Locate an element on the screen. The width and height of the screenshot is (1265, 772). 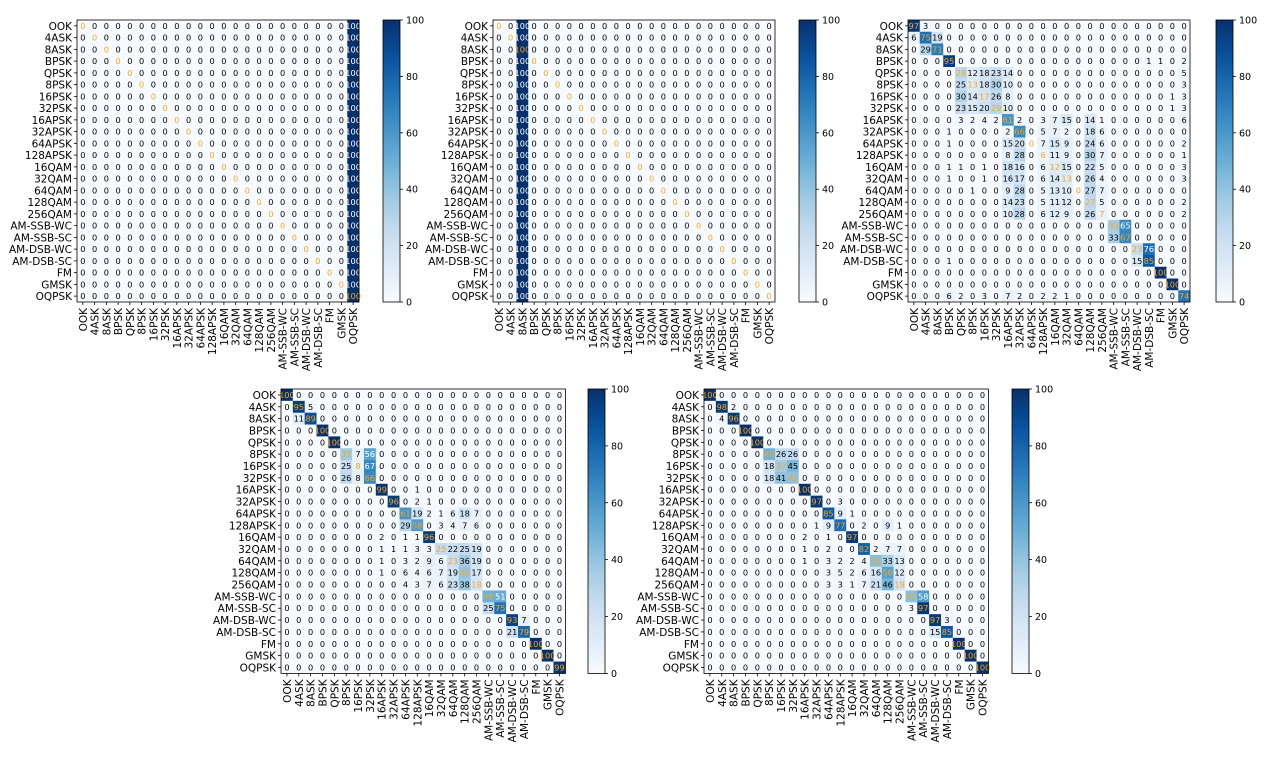
y-tick-label: OQPSK is located at coordinates (55, 297).